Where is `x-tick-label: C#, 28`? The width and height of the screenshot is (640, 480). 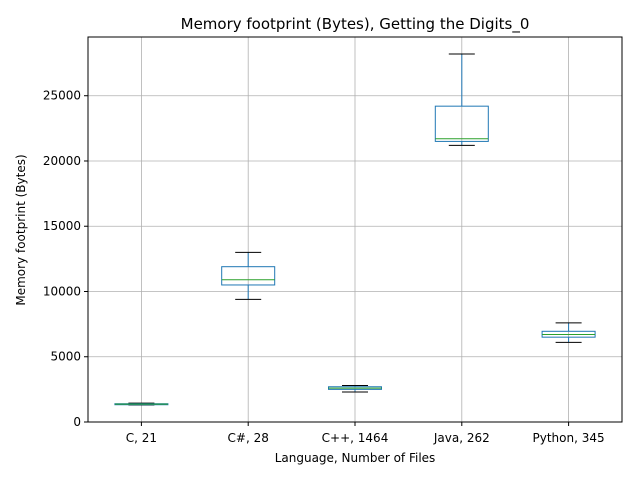 x-tick-label: C#, 28 is located at coordinates (248, 438).